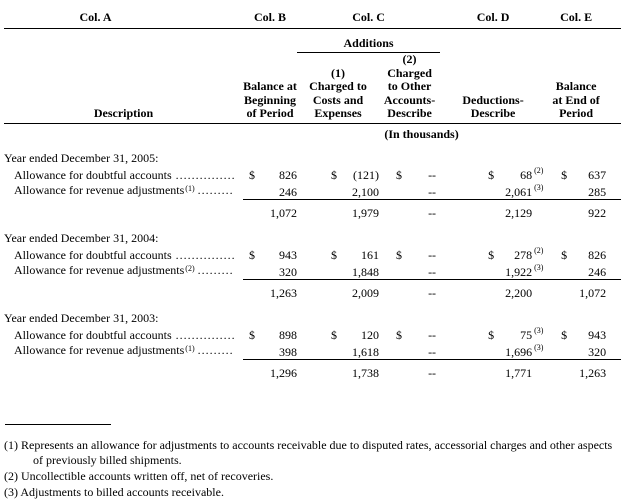  I want to click on cell-beginning-balance: 826, so click(288, 174).